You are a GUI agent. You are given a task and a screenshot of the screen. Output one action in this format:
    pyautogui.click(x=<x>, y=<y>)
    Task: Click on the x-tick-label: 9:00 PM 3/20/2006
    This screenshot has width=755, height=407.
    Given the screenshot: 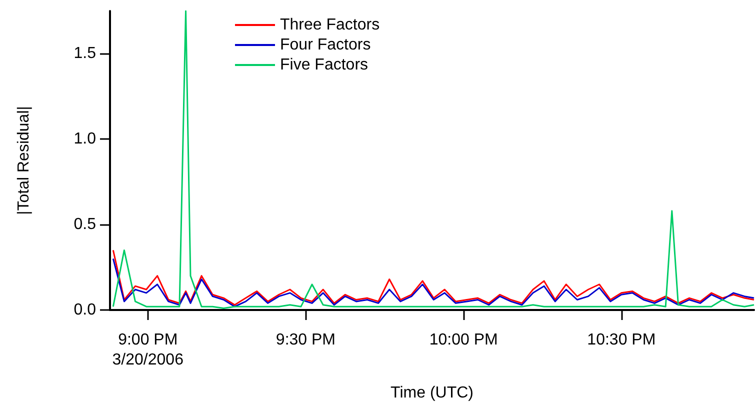 What is the action you would take?
    pyautogui.click(x=148, y=350)
    